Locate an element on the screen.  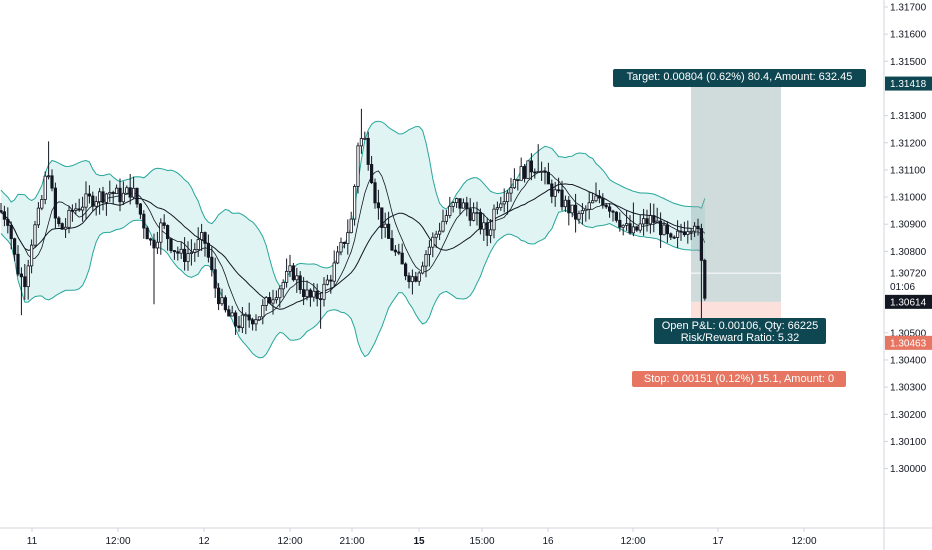
price-tick-label: 1.31500 is located at coordinates (908, 62).